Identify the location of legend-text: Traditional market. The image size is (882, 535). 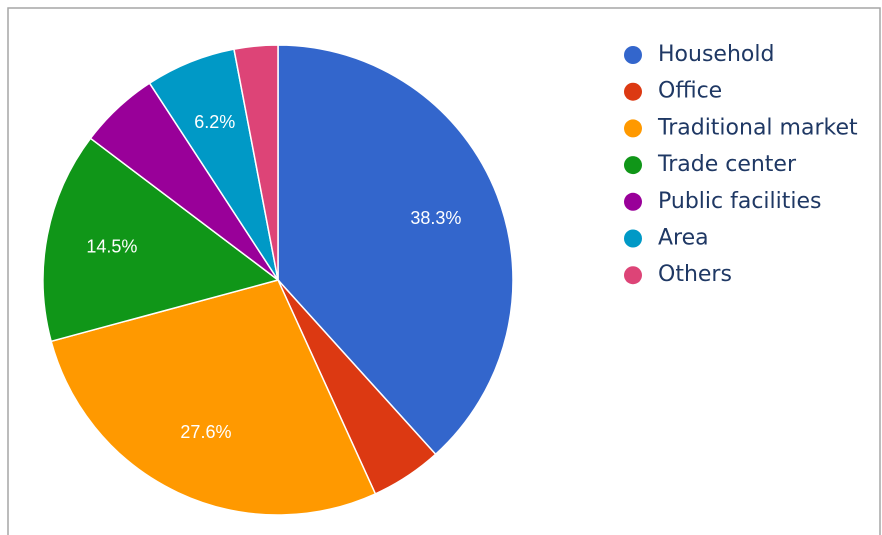
(757, 127).